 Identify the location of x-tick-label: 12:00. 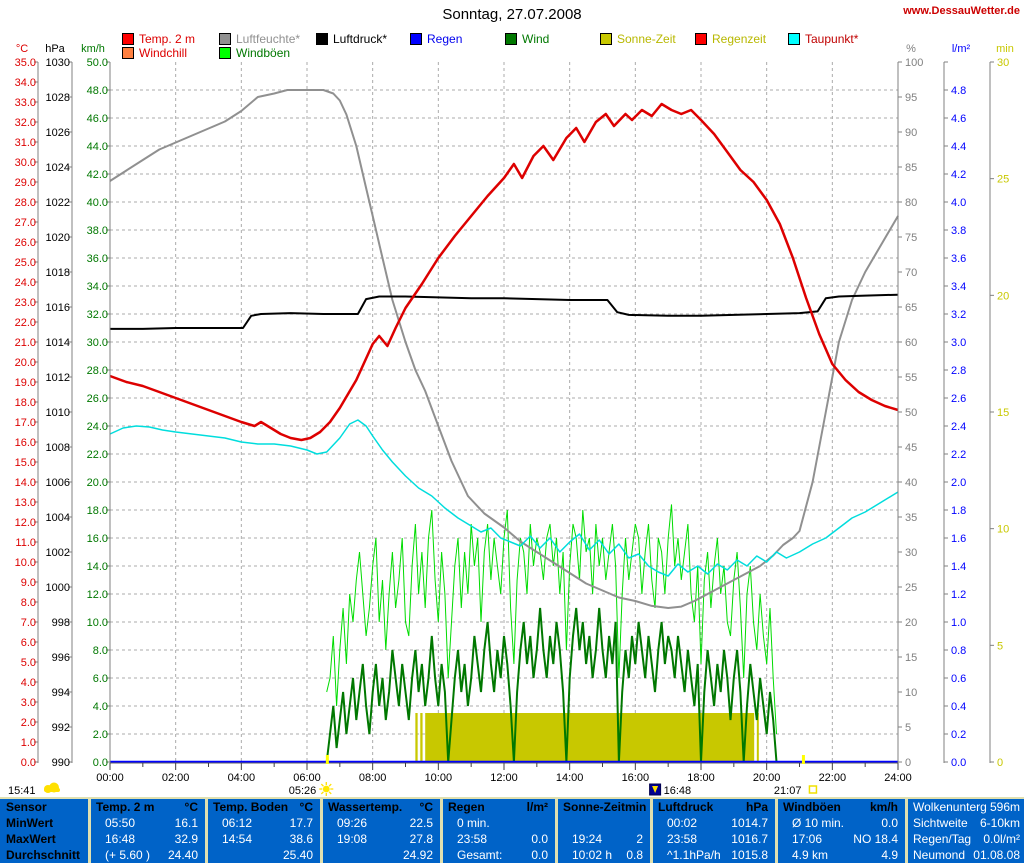
(504, 778).